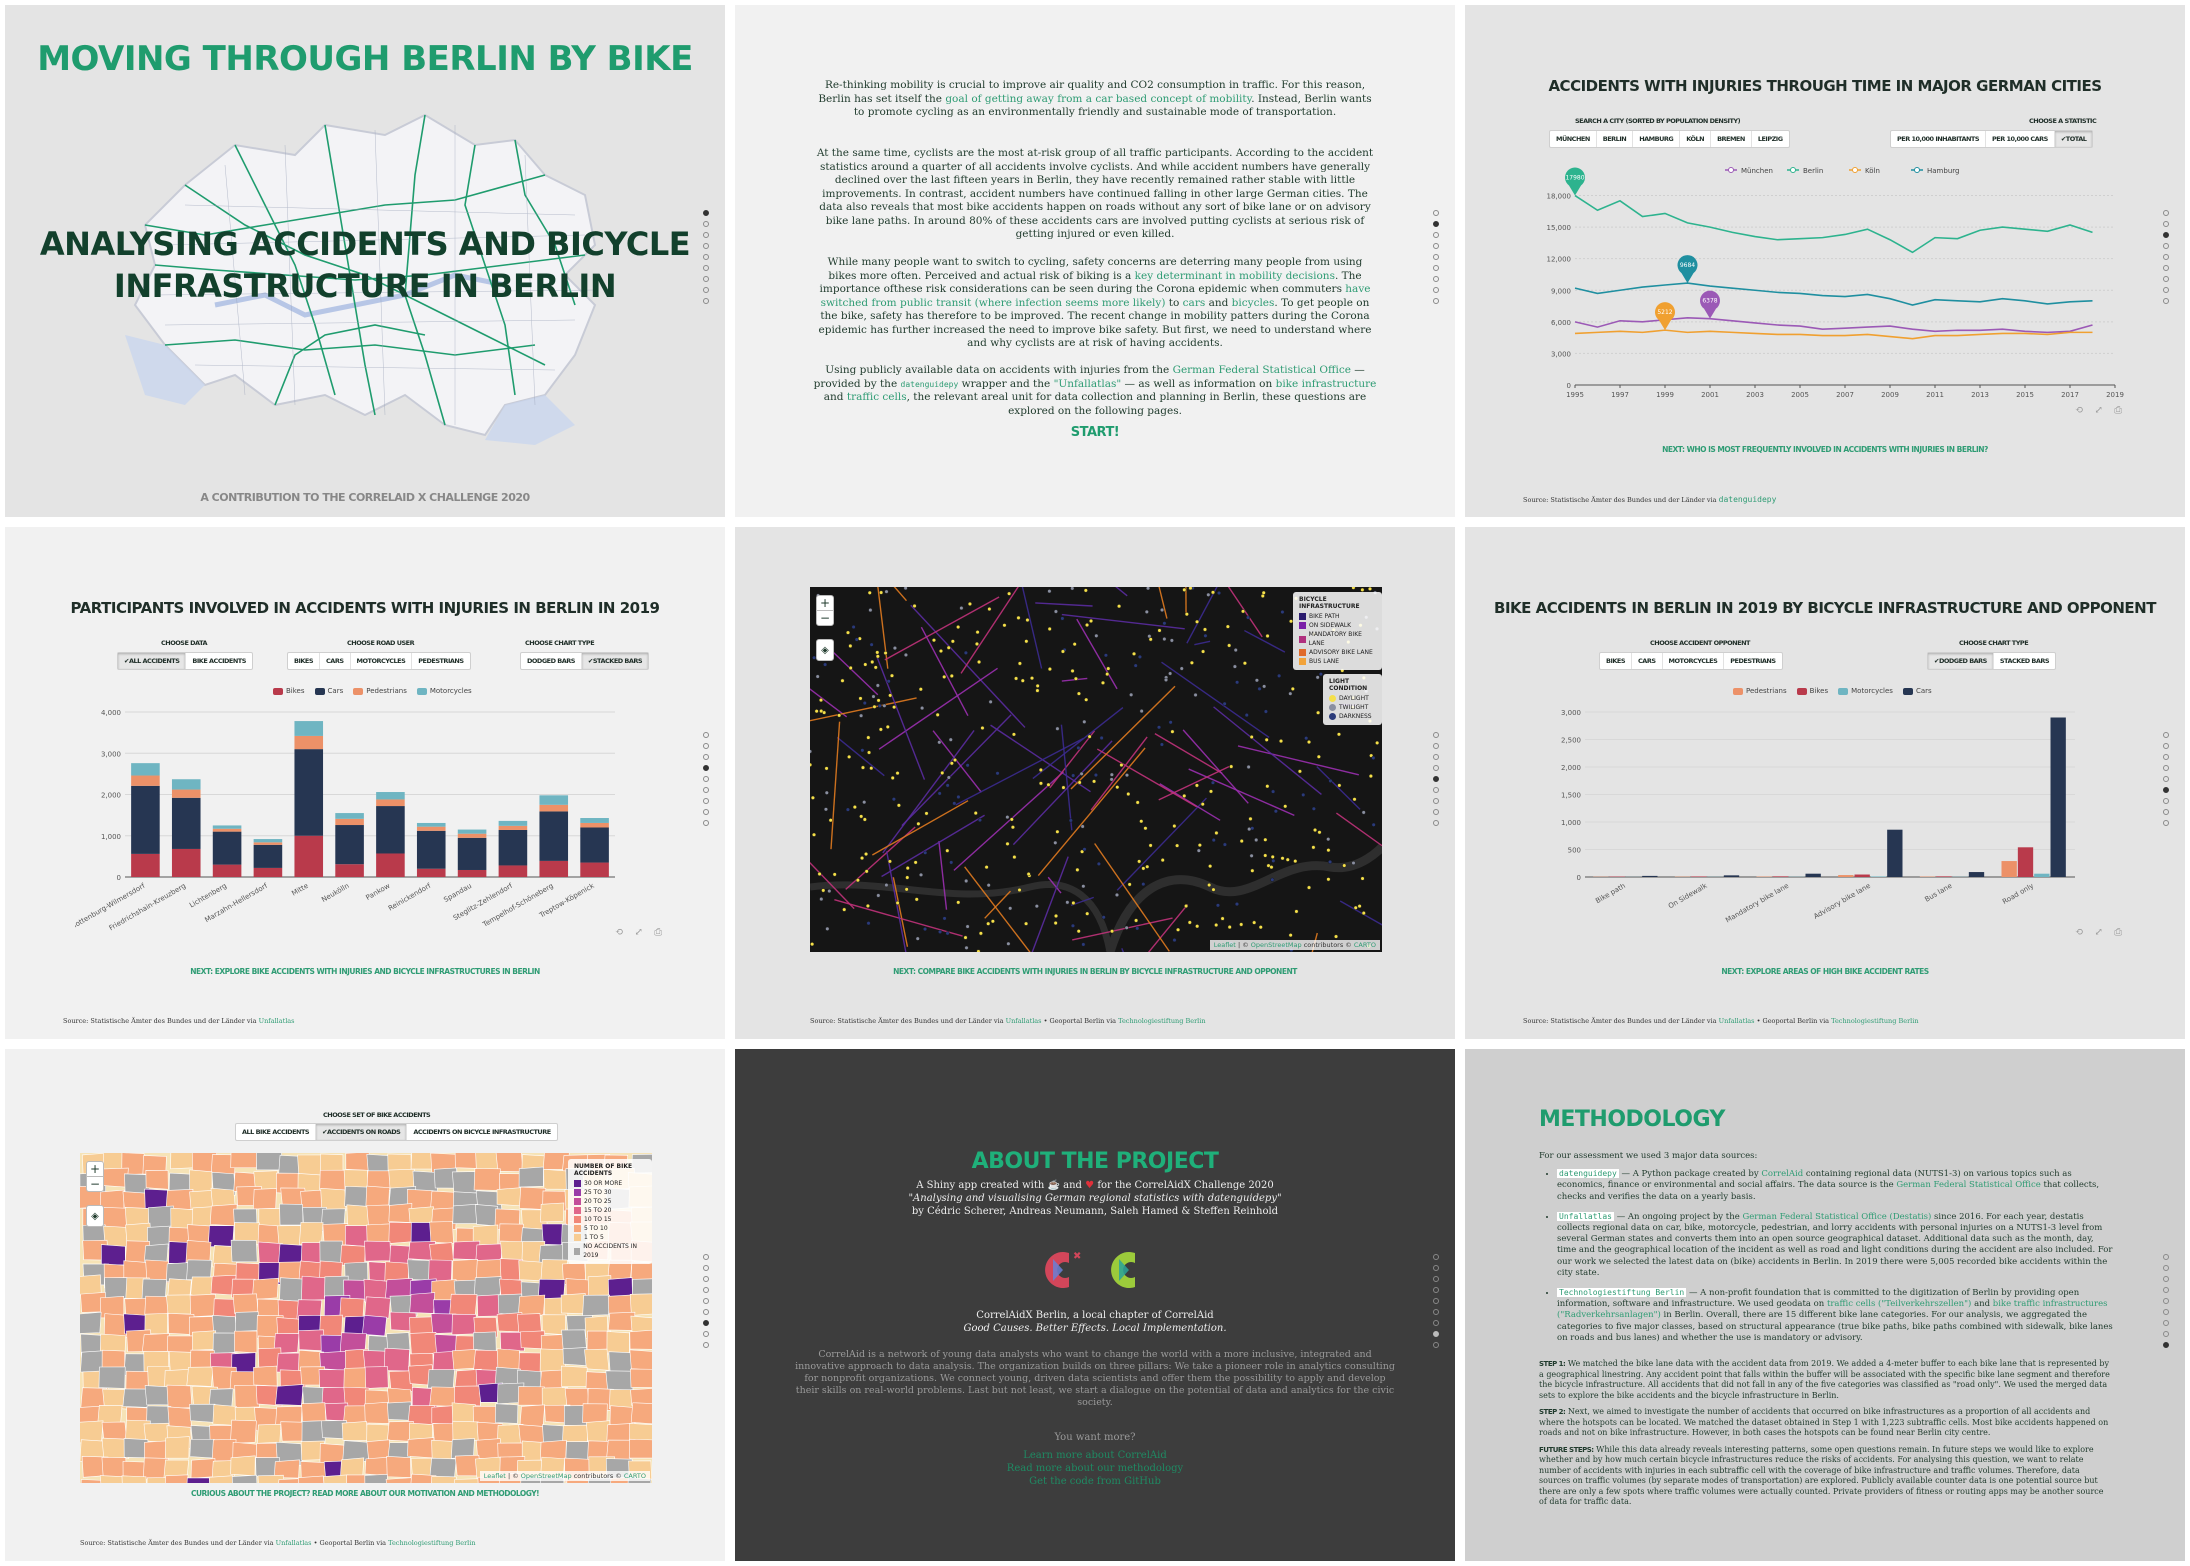  Describe the element at coordinates (482, 1132) in the screenshot. I see `accident-set-button: Accidents on bicycle infrastructure` at that location.